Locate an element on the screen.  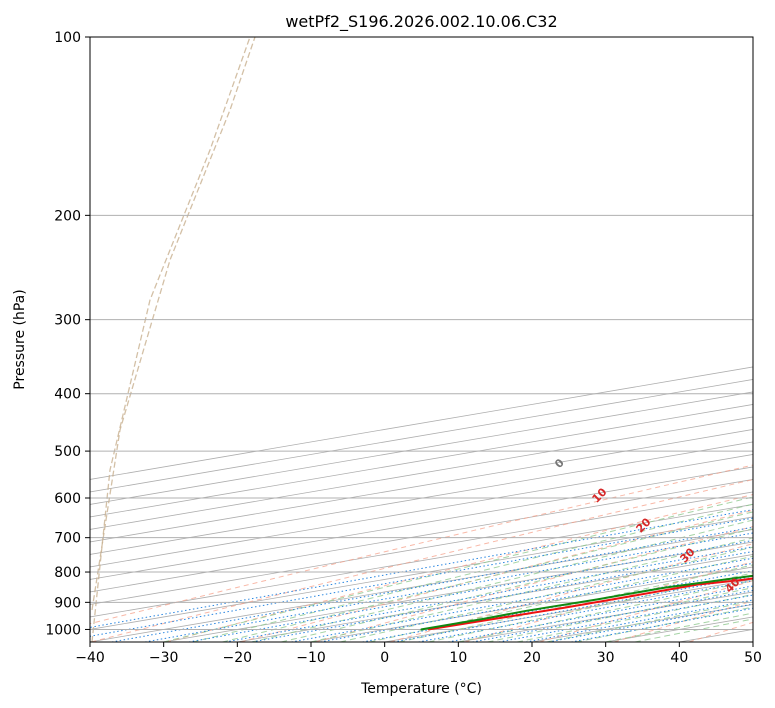
y-tick-label: 1000 is located at coordinates (63, 630).